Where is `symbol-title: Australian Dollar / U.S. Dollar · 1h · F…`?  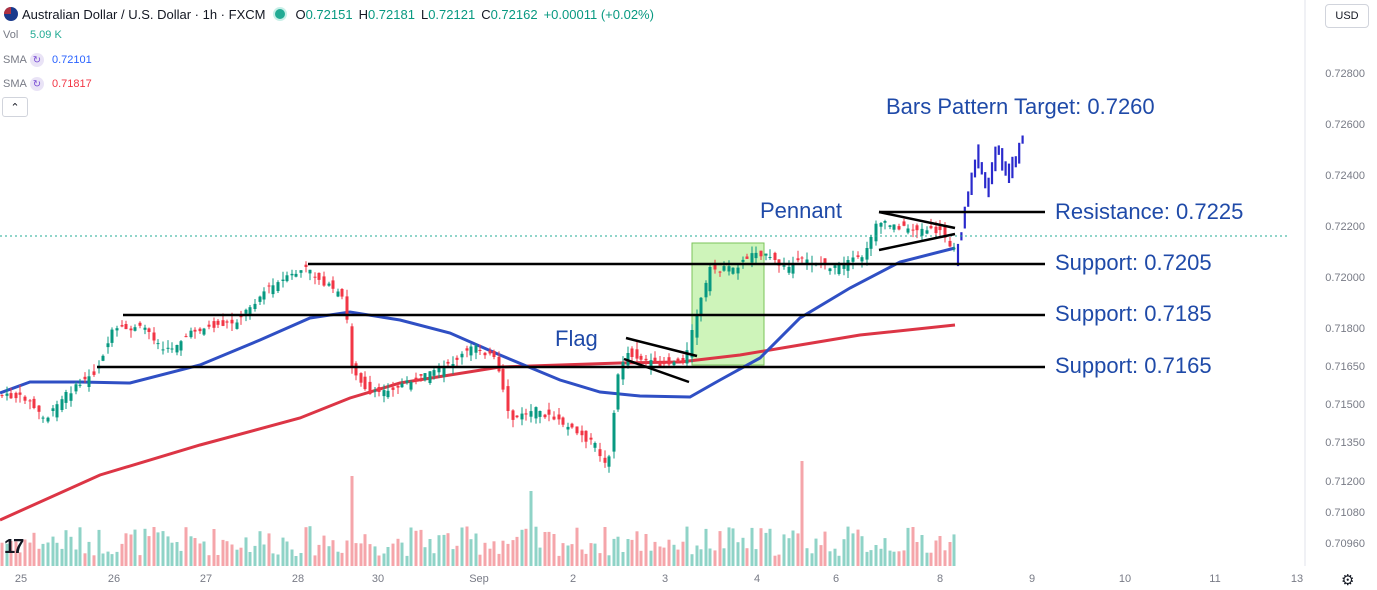 symbol-title: Australian Dollar / U.S. Dollar · 1h · F… is located at coordinates (144, 14).